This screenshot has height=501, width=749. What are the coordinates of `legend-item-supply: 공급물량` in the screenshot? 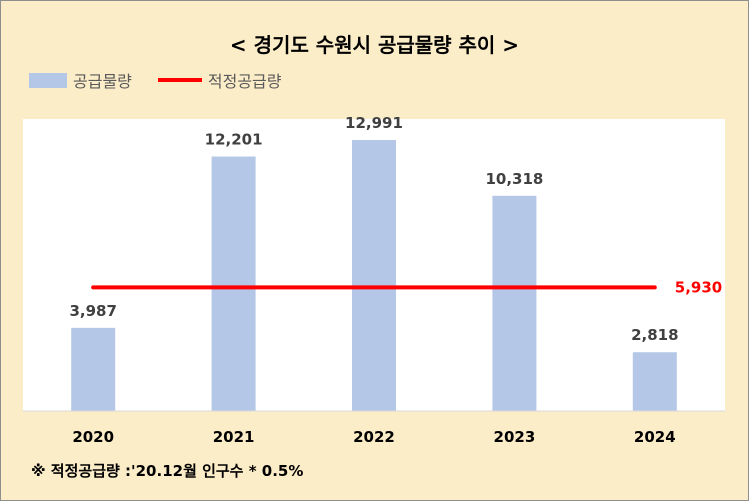 It's located at (80, 80).